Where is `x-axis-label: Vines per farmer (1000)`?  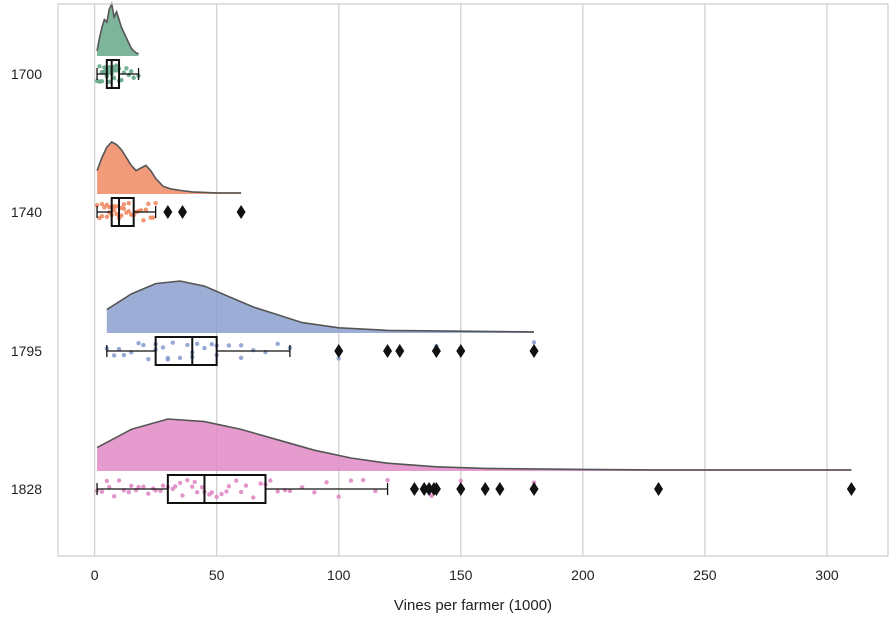 x-axis-label: Vines per farmer (1000) is located at coordinates (473, 605).